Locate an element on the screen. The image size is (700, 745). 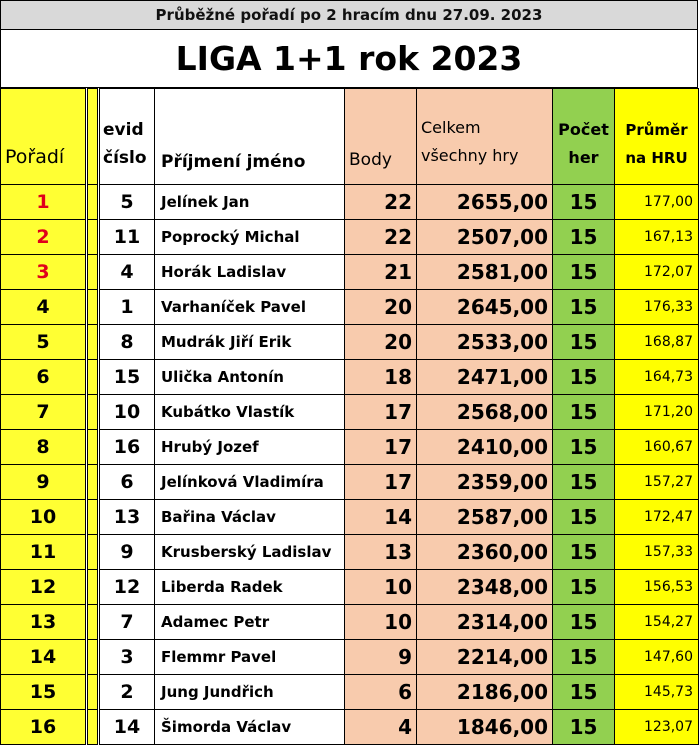
points-cell: 20 is located at coordinates (380, 307).